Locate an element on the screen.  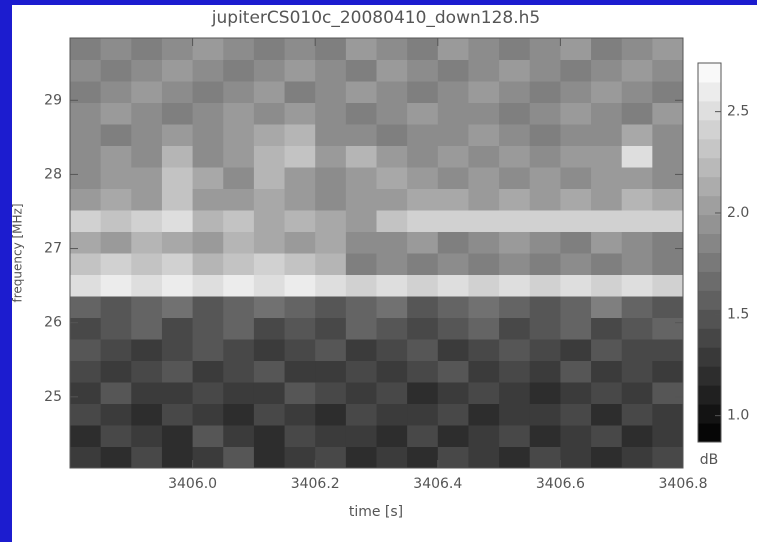
x-tick-label: 3406.4 is located at coordinates (437, 484).